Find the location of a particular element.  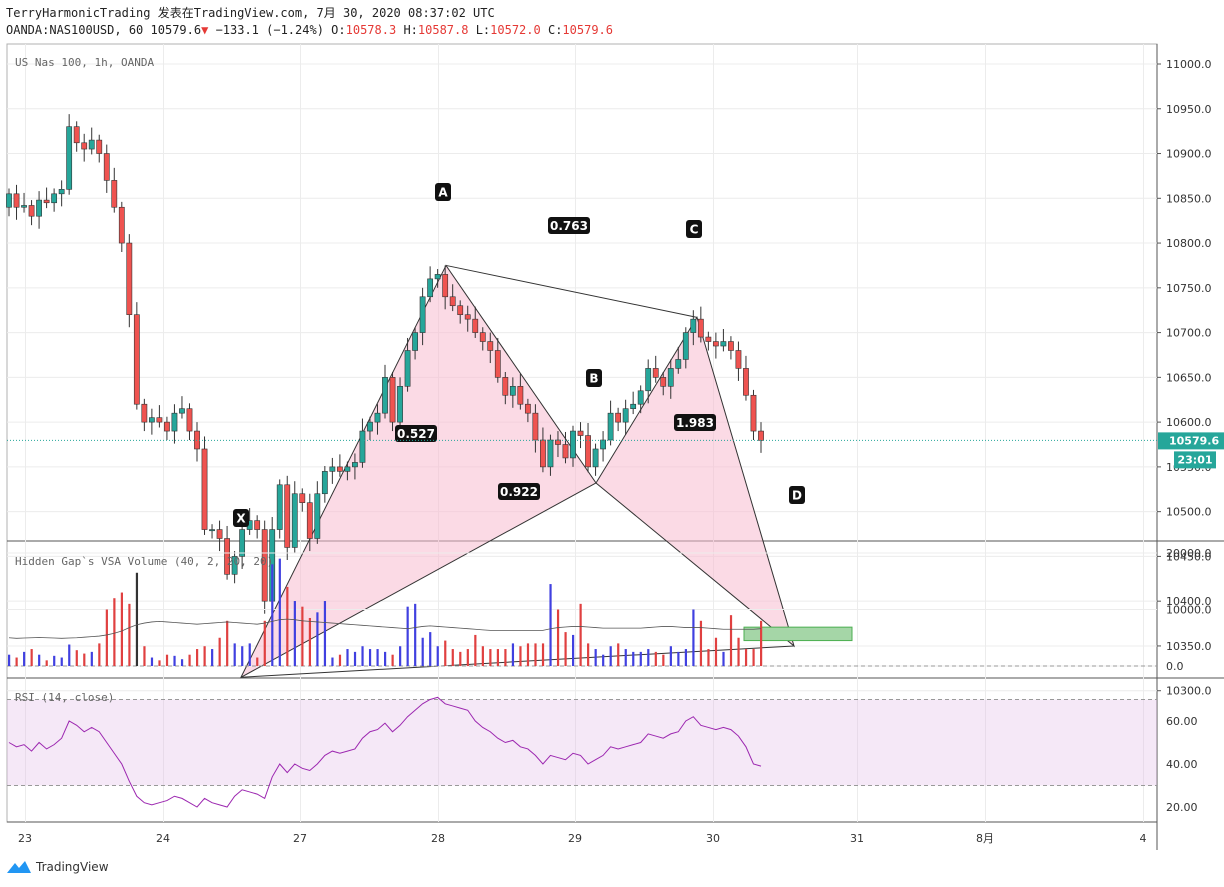

low-value: 10572.0 is located at coordinates (515, 30).